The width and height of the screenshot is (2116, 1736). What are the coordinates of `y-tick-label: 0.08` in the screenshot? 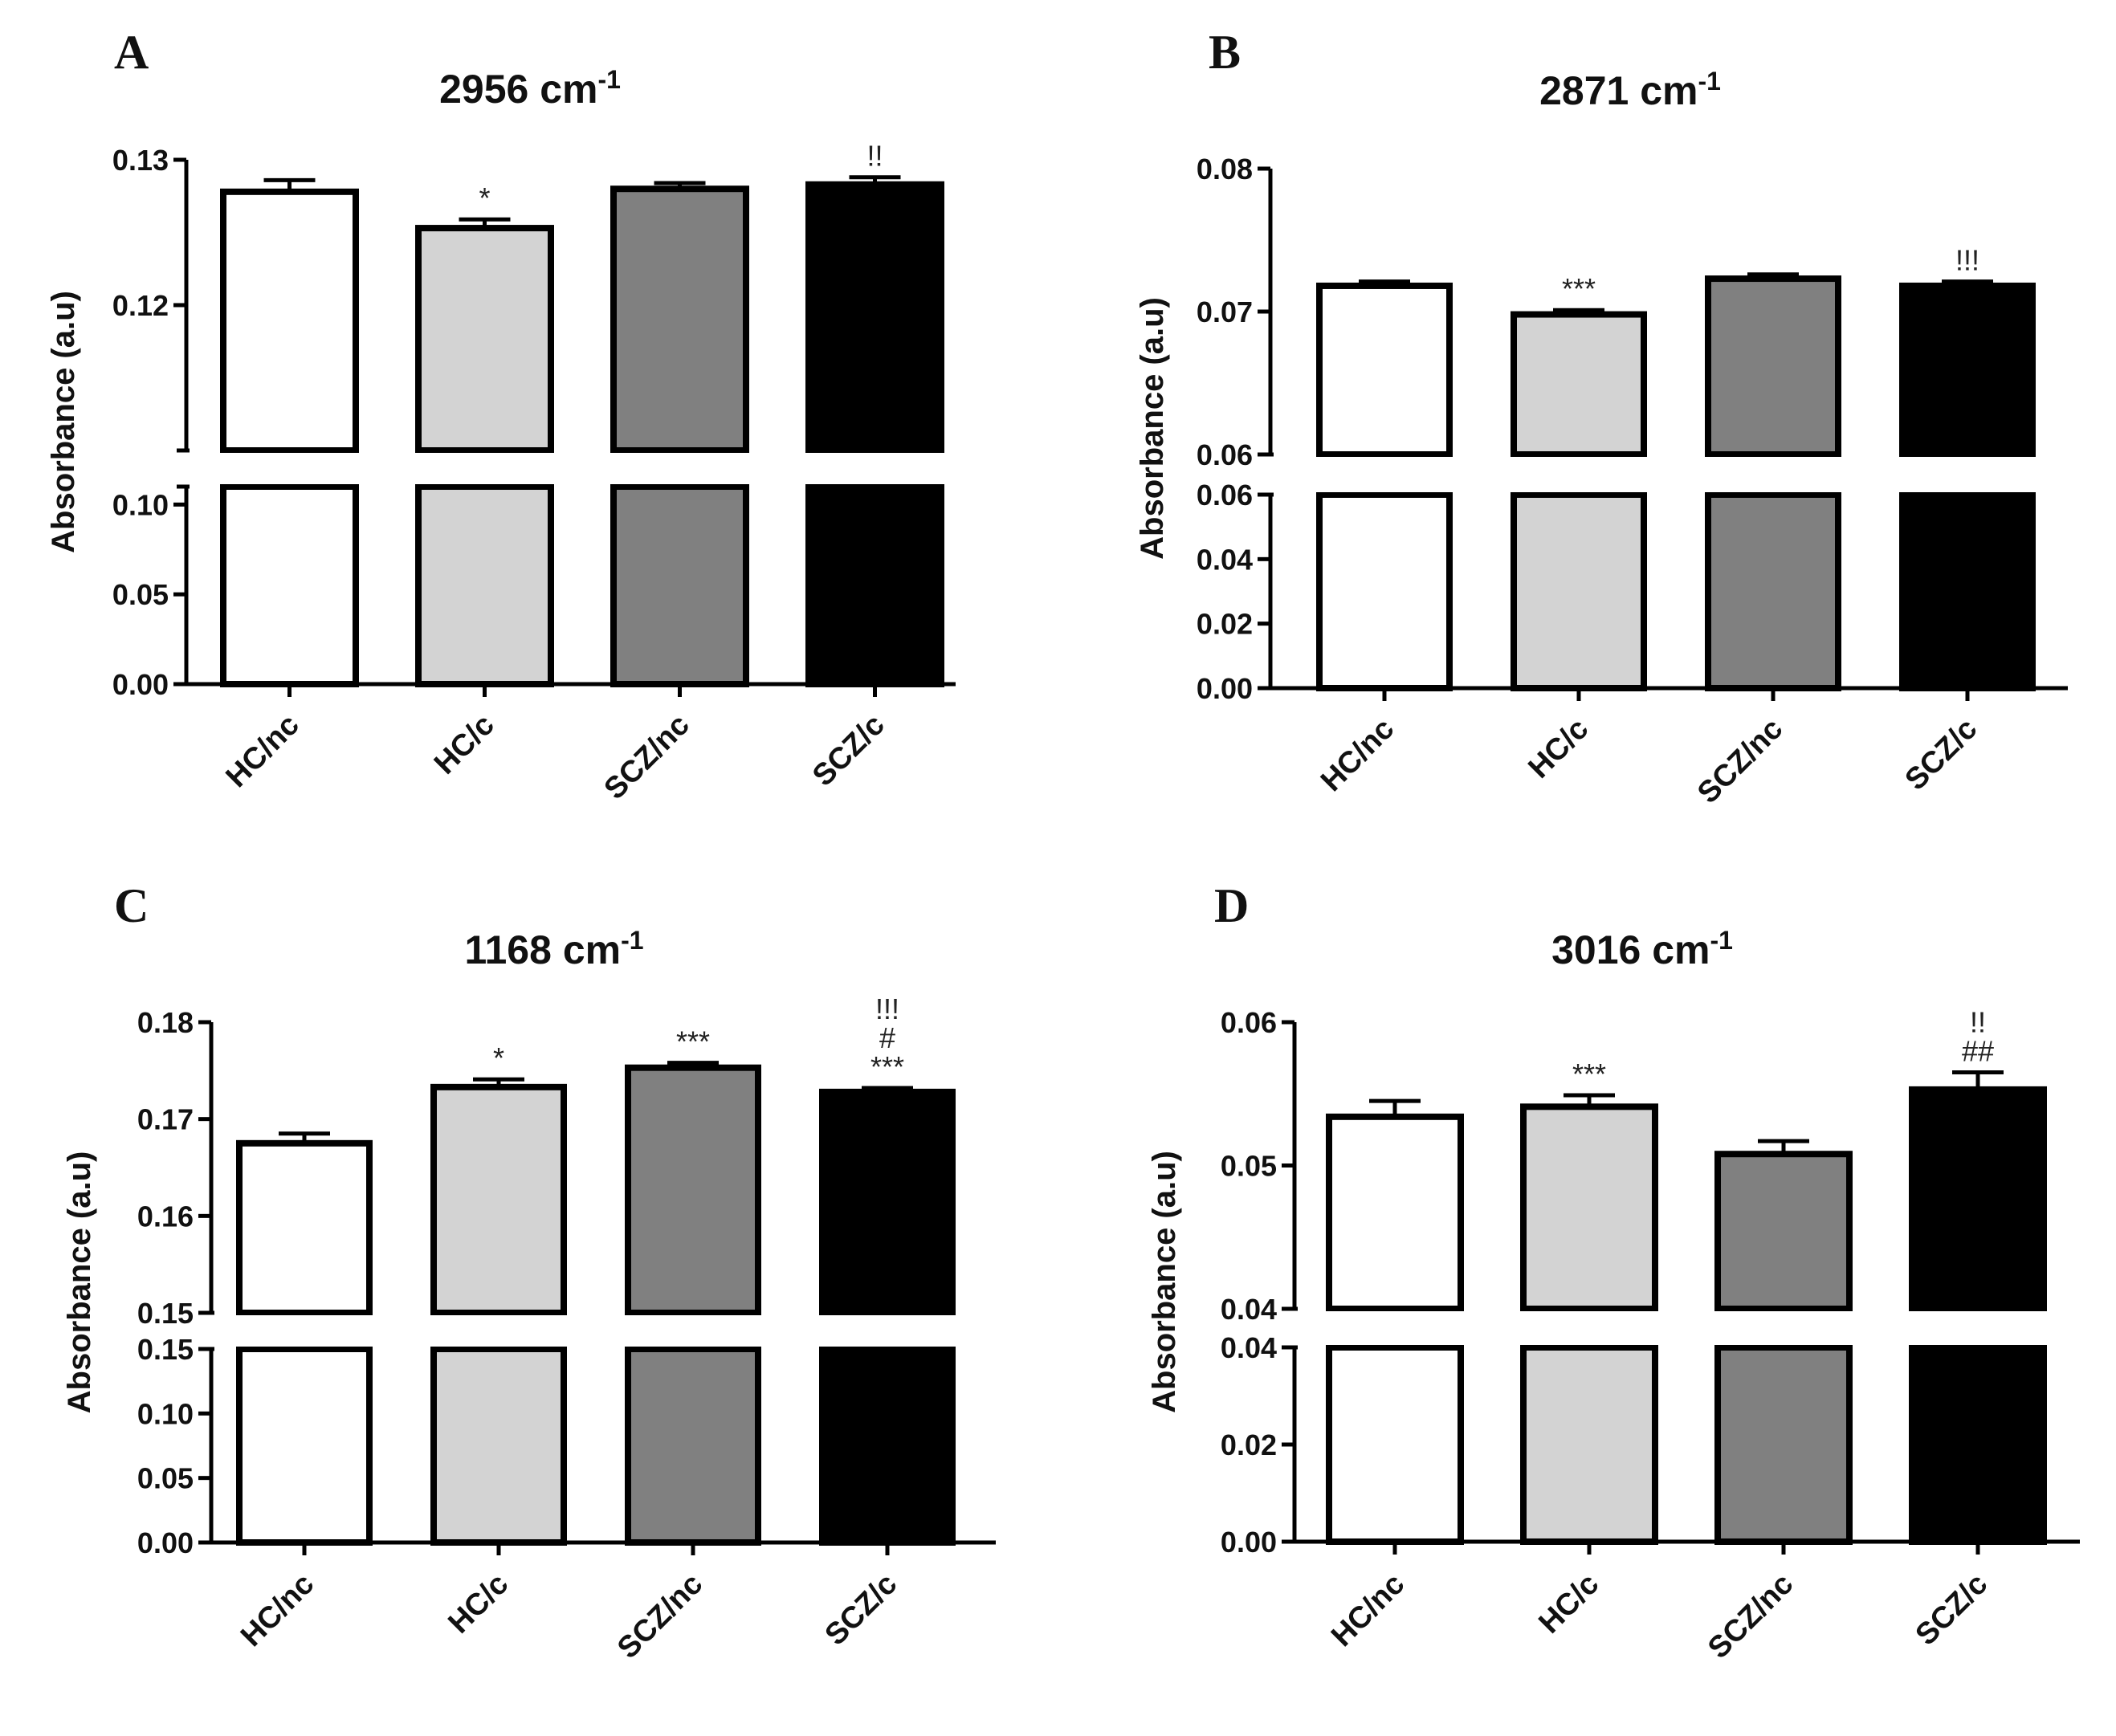 It's located at (1225, 169).